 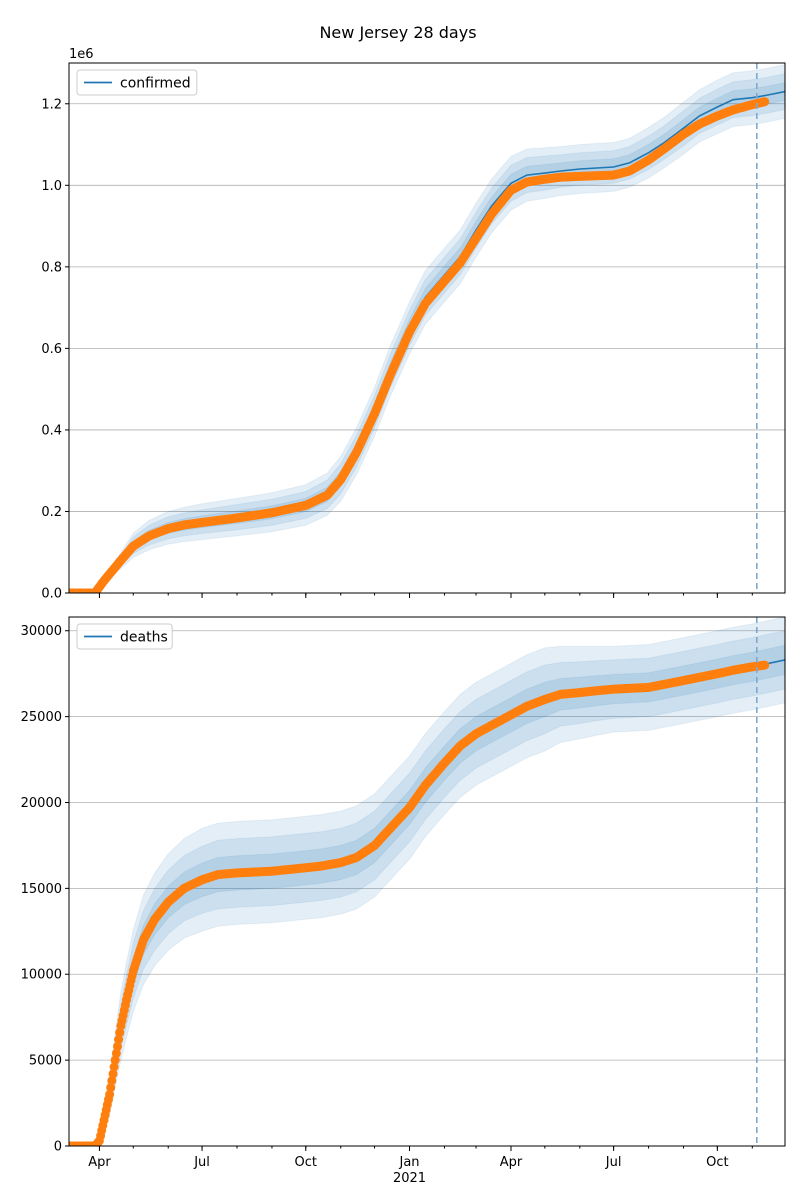 What do you see at coordinates (81, 54) in the screenshot?
I see `y-offset-label: 1e6` at bounding box center [81, 54].